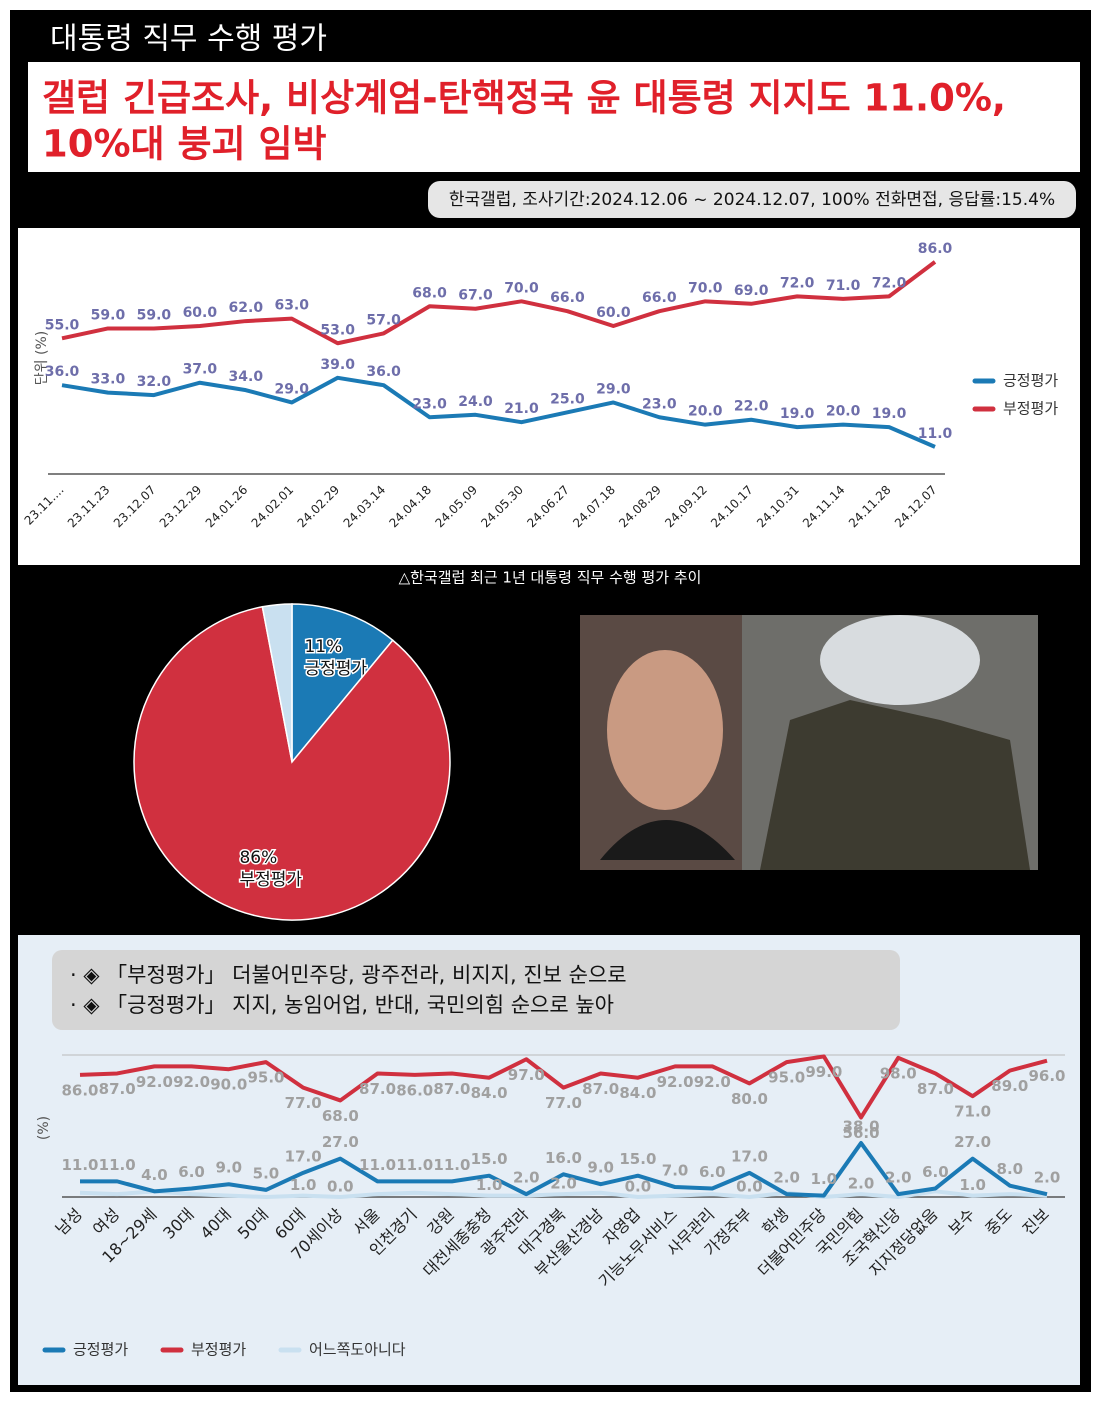  Describe the element at coordinates (246, 308) in the screenshot. I see `data-label: 62.0` at that location.